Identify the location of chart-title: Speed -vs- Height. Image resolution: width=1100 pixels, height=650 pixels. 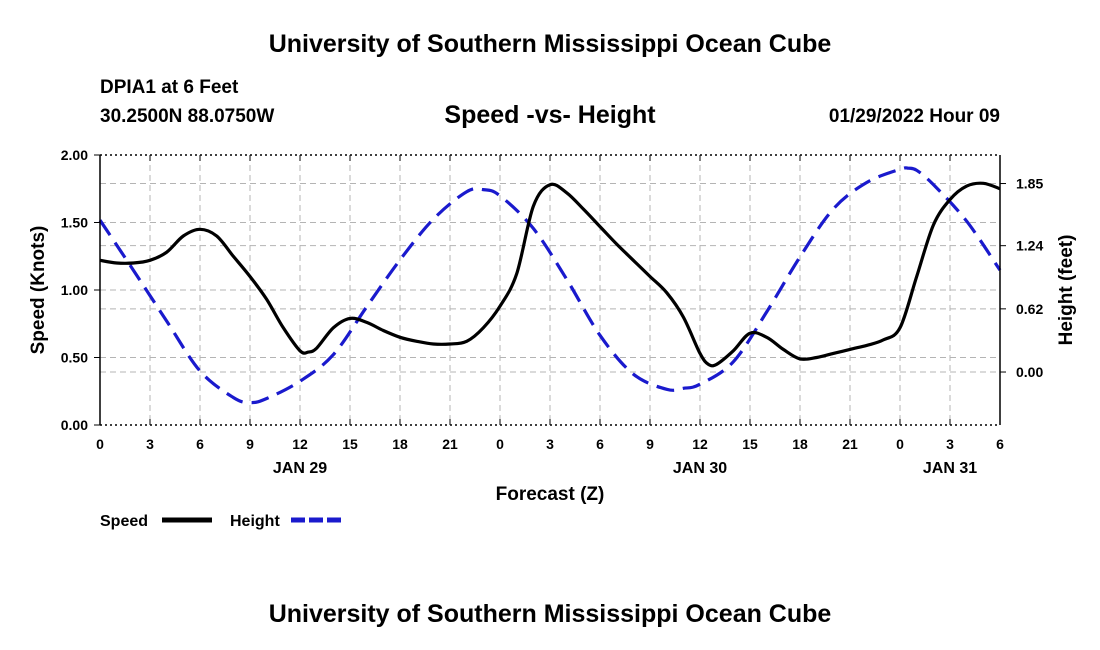
(550, 115).